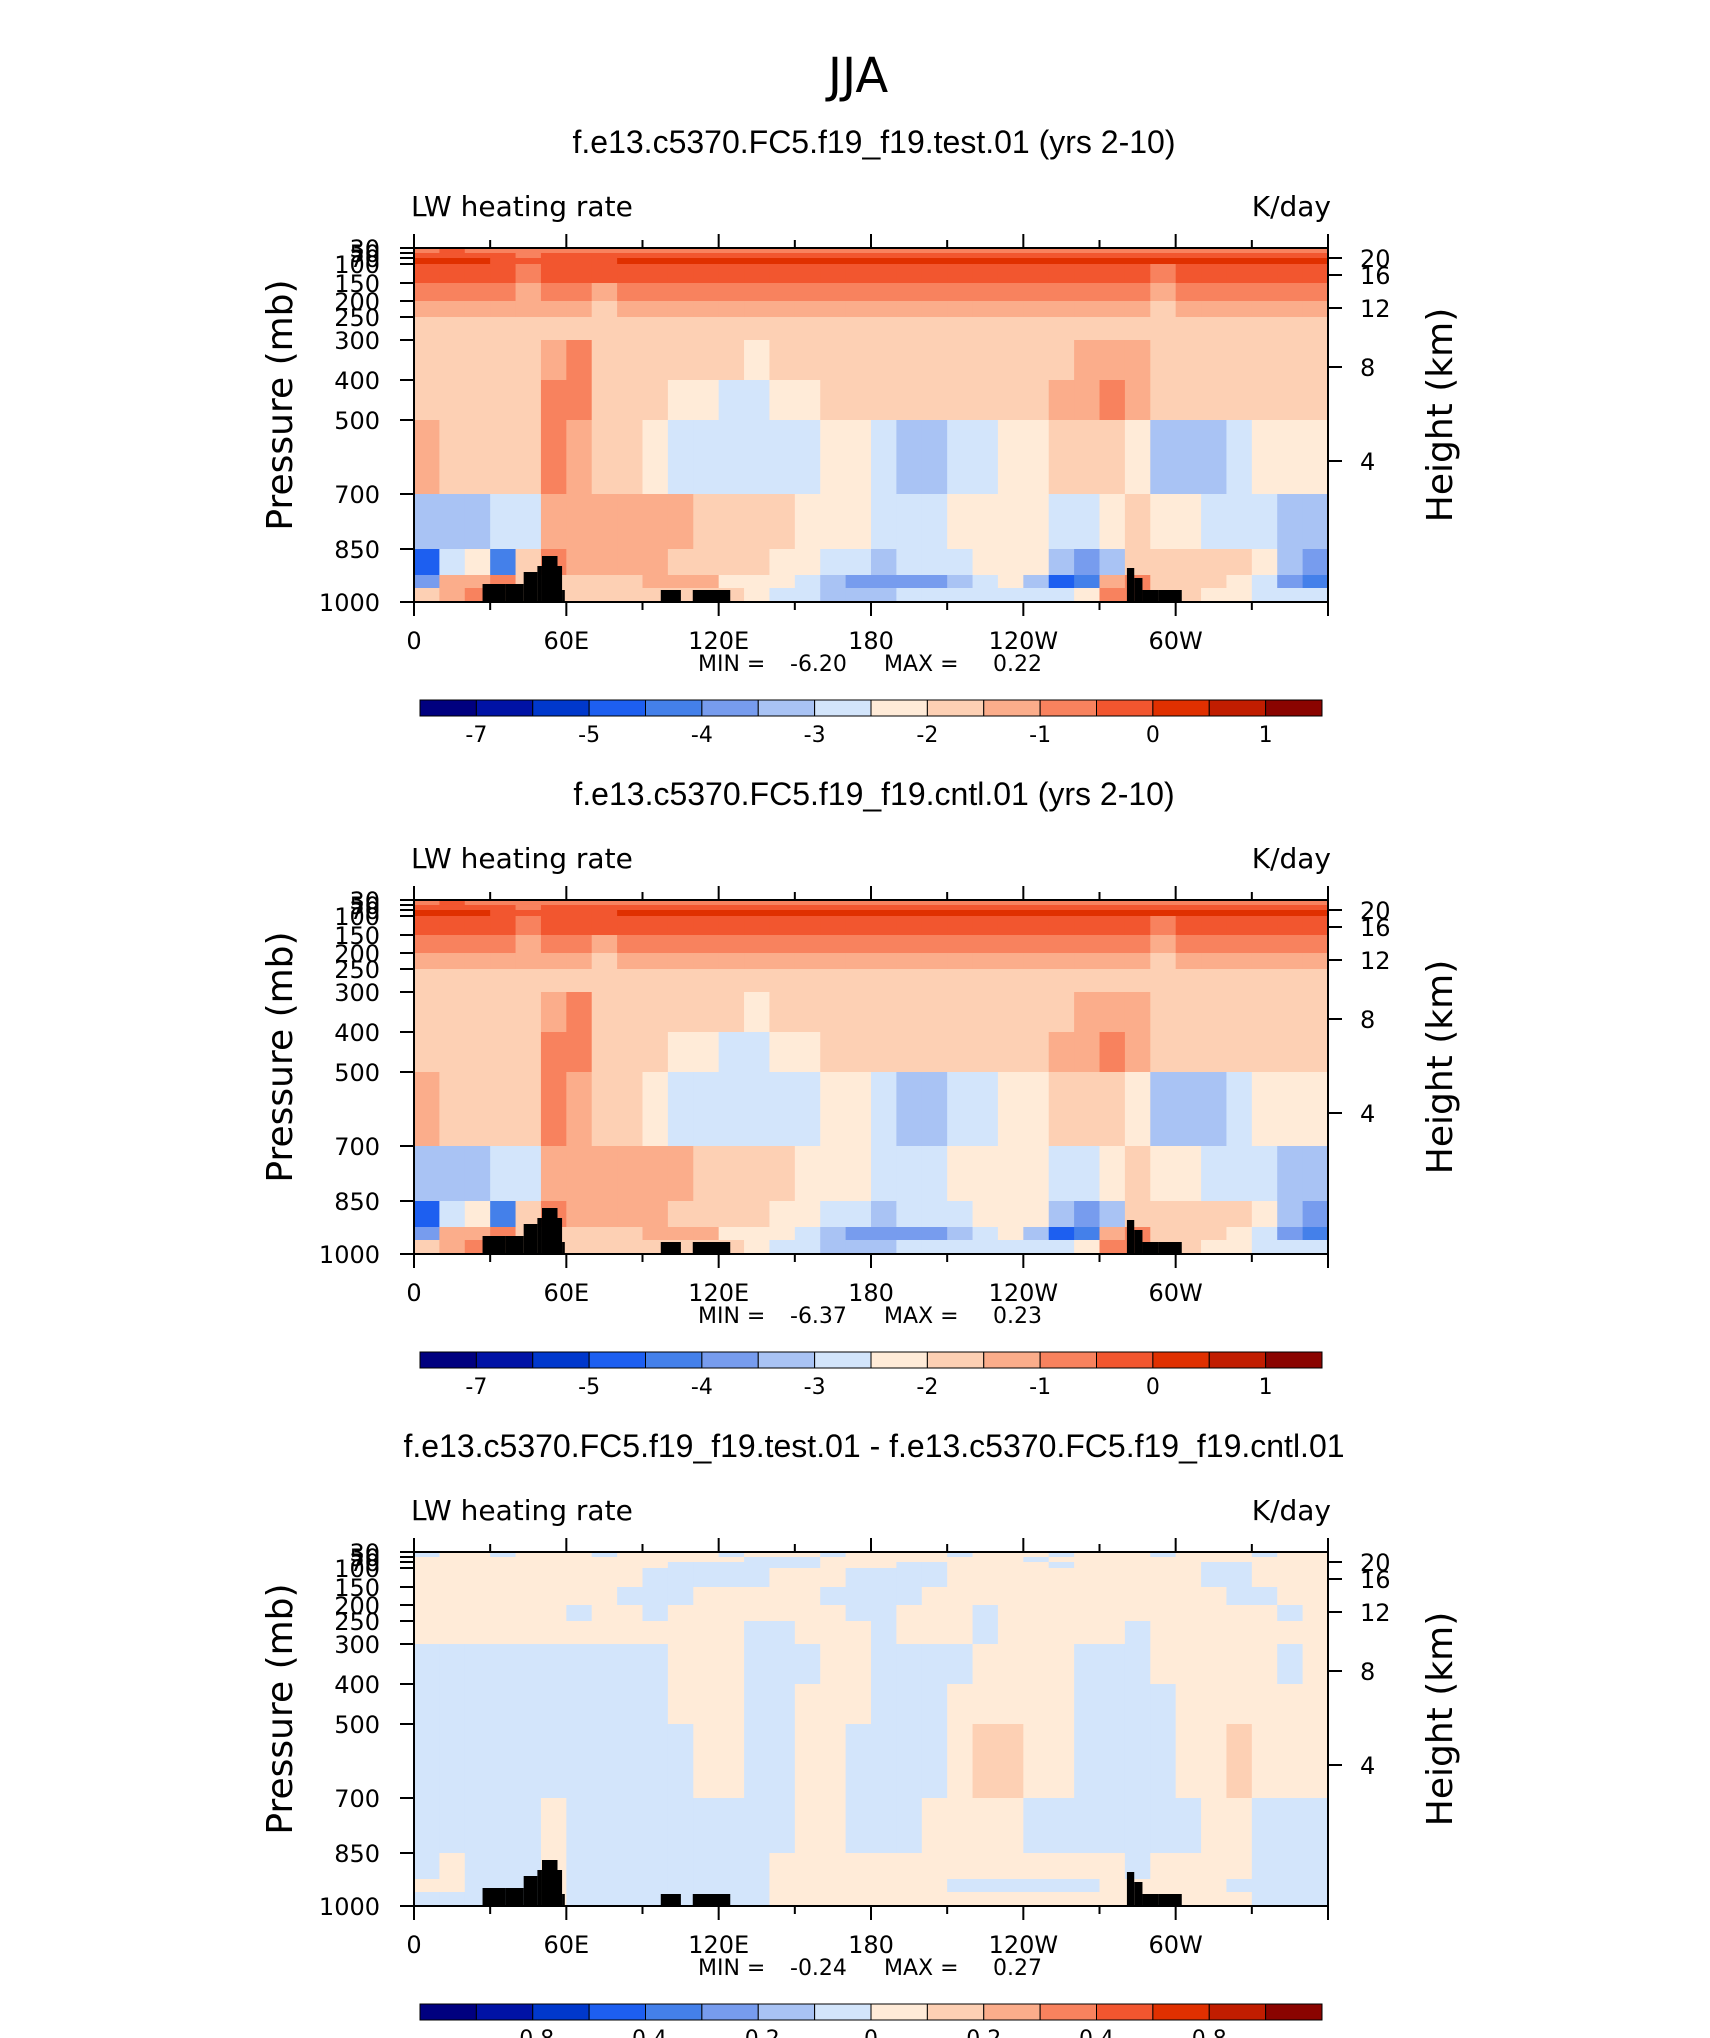 The image size is (1710, 2038). I want to click on colorbar-box, so click(1181, 1360).